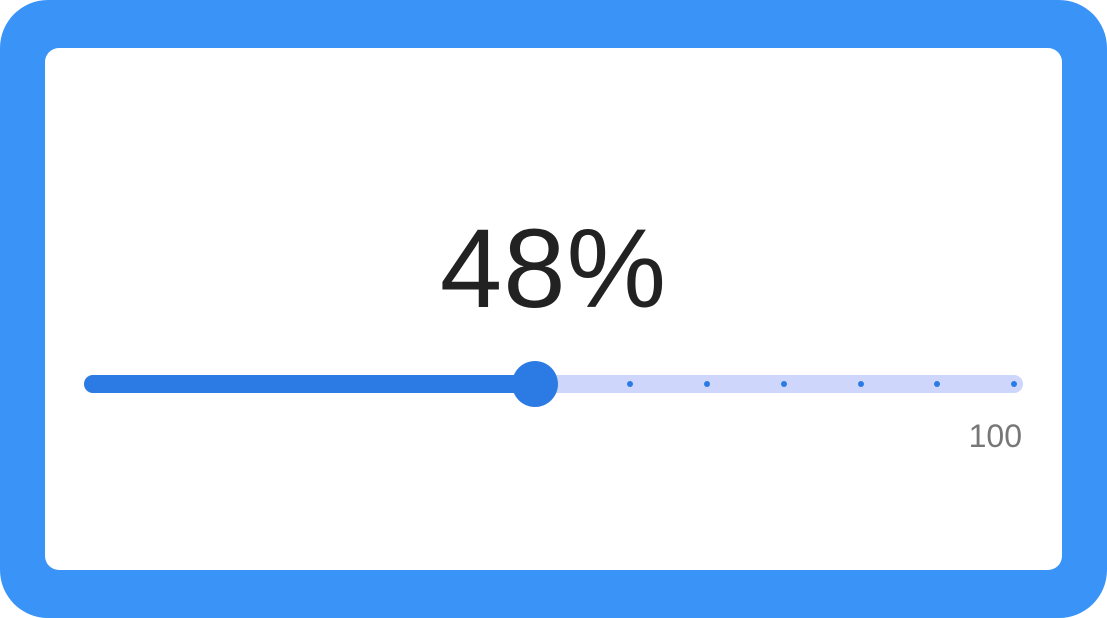 Image resolution: width=1107 pixels, height=618 pixels. Describe the element at coordinates (995, 436) in the screenshot. I see `slider-max-label: 100` at that location.